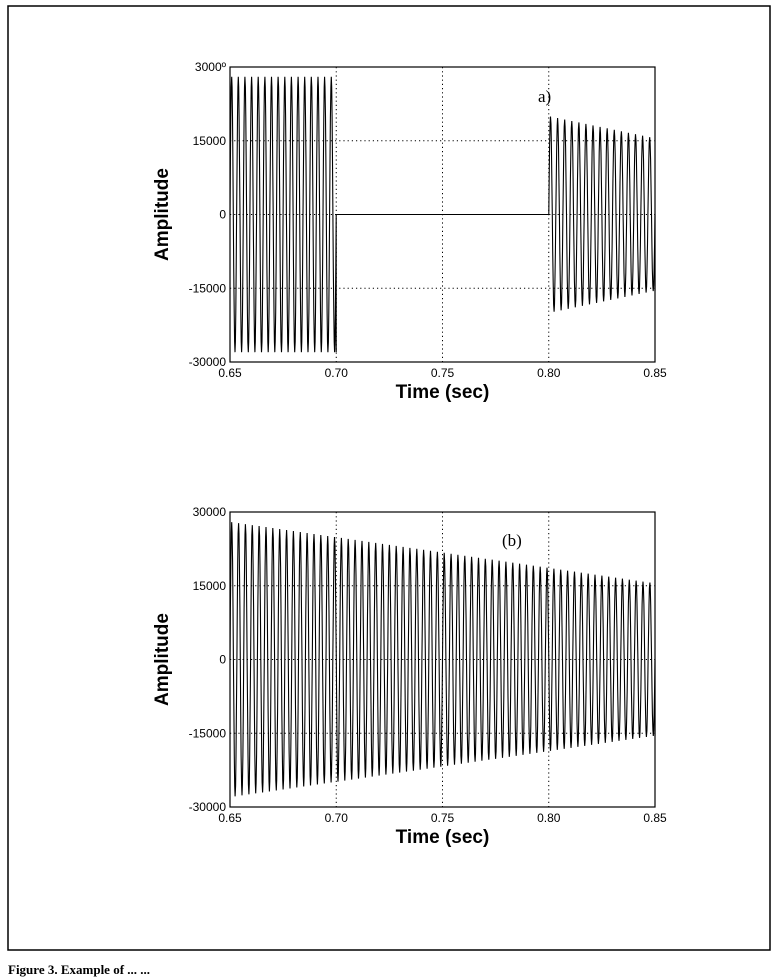 This screenshot has width=784, height=980. Describe the element at coordinates (512, 540) in the screenshot. I see `panel-annotation: (b)` at that location.